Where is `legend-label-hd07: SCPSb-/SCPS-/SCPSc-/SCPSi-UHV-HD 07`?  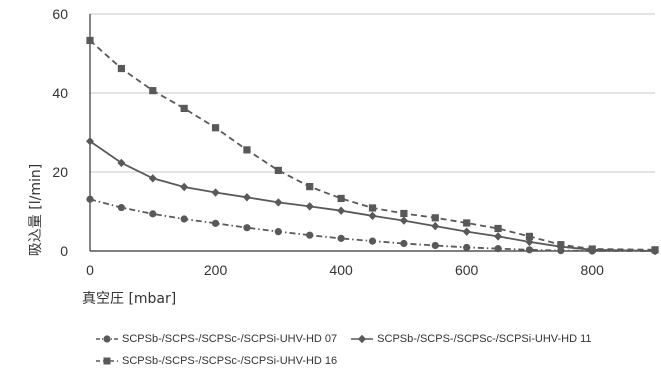 legend-label-hd07: SCPSb-/SCPS-/SCPSc-/SCPSi-UHV-HD 07 is located at coordinates (230, 339).